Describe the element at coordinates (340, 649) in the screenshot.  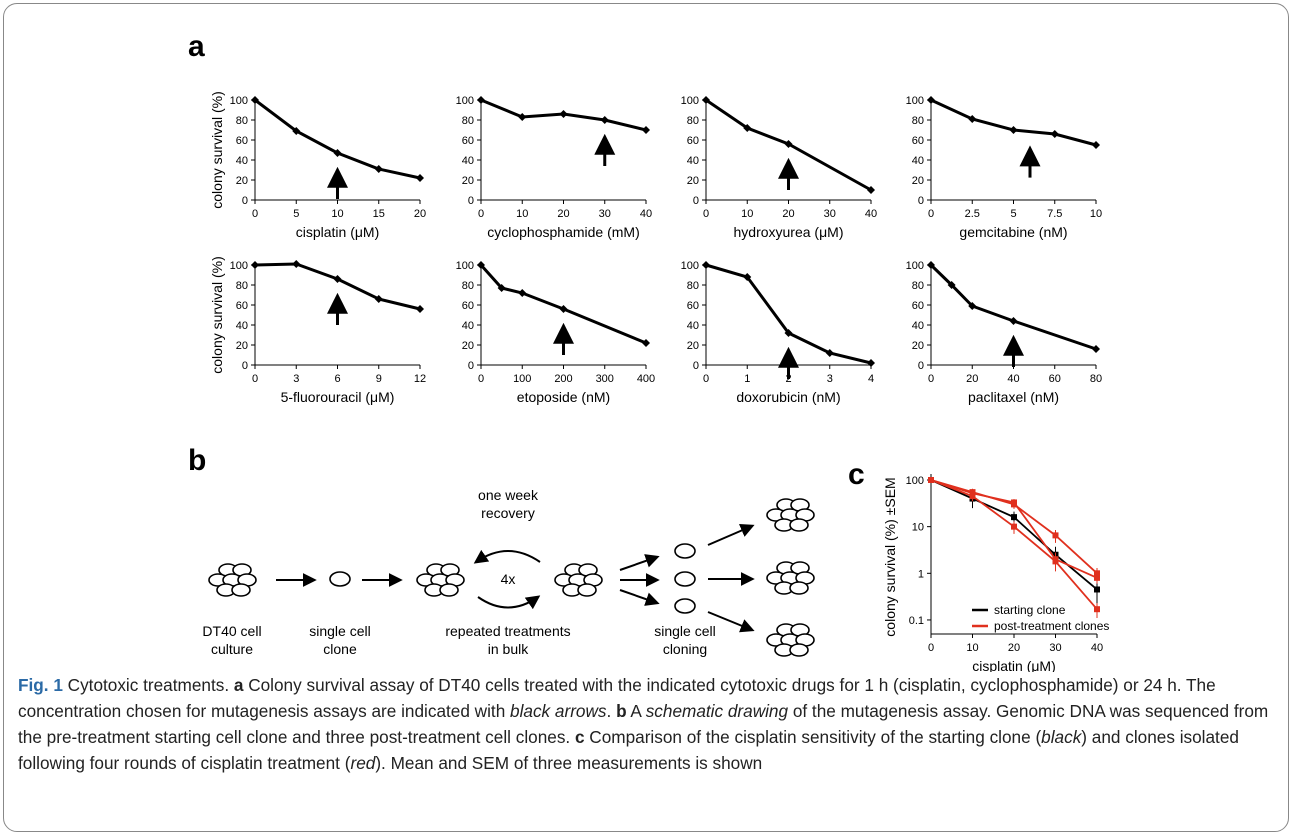
I see `label-clone-2: clone` at that location.